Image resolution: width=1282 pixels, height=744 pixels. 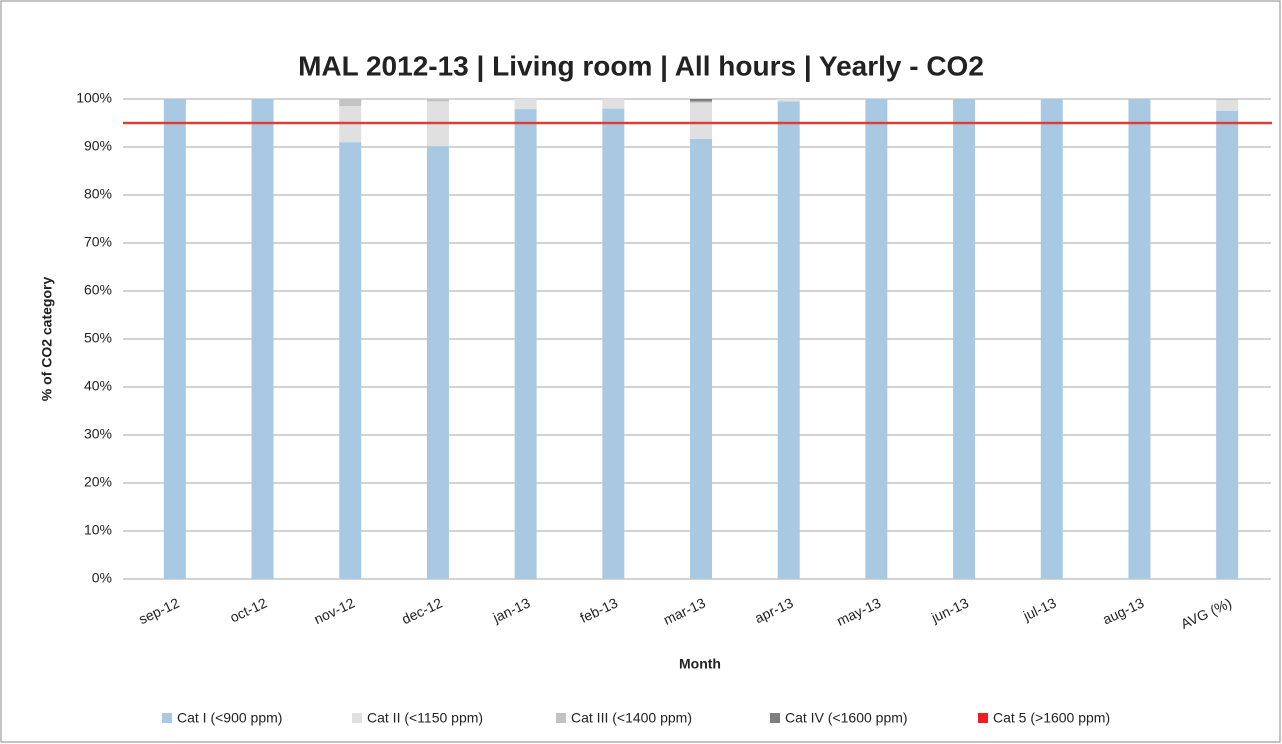 What do you see at coordinates (98, 290) in the screenshot?
I see `y-tick-label: 60%` at bounding box center [98, 290].